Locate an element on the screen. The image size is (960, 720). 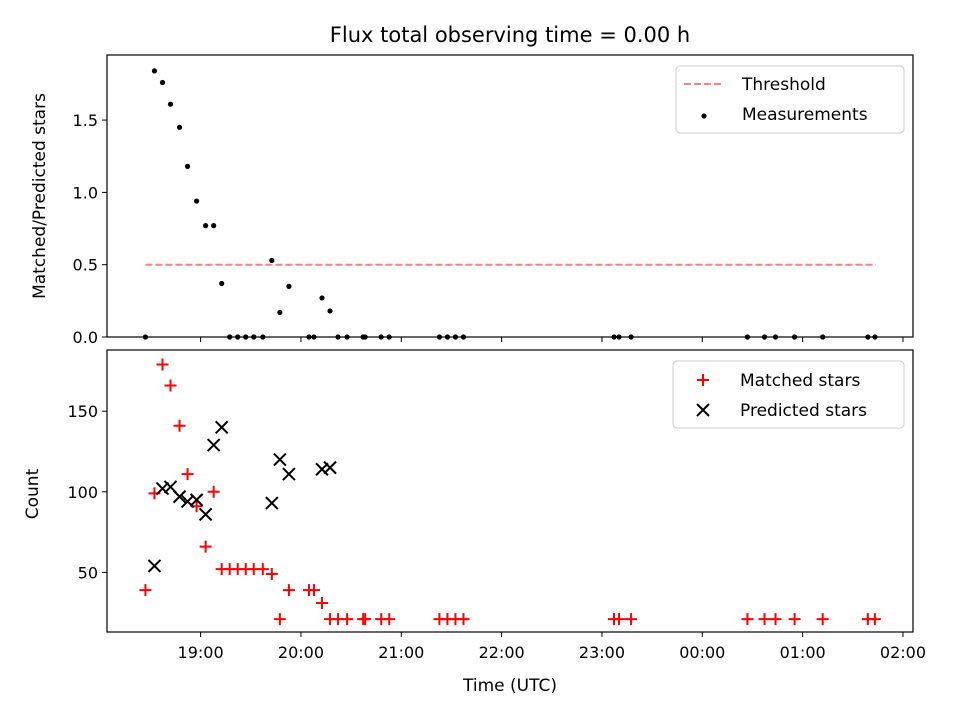
legend-matched-swatch is located at coordinates (703, 380).